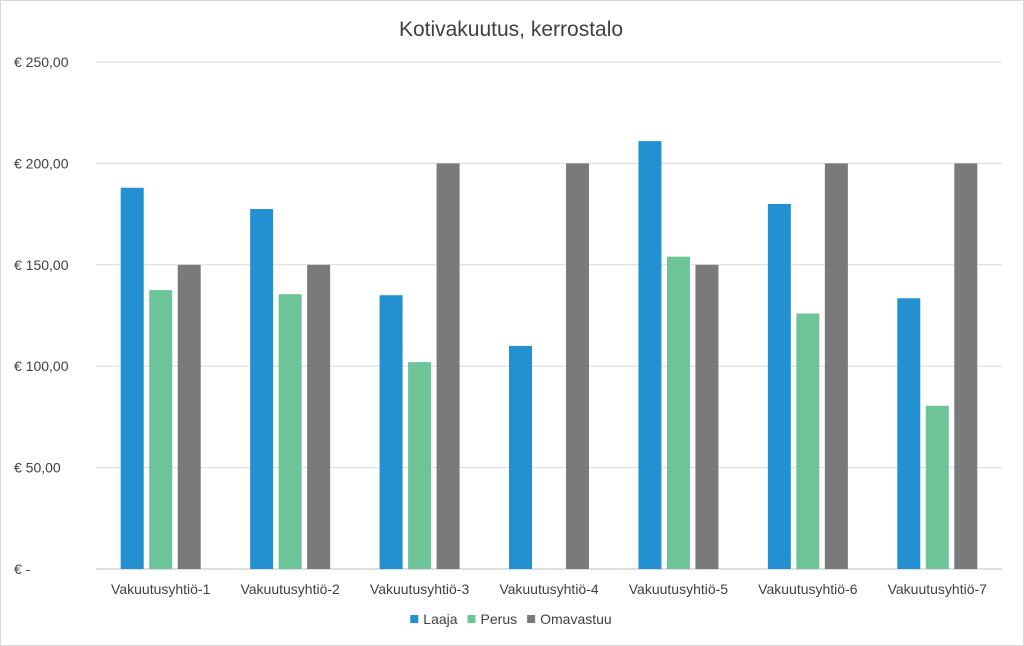 This screenshot has width=1024, height=646. I want to click on legend: Laaja Perus Omavastuu, so click(511, 619).